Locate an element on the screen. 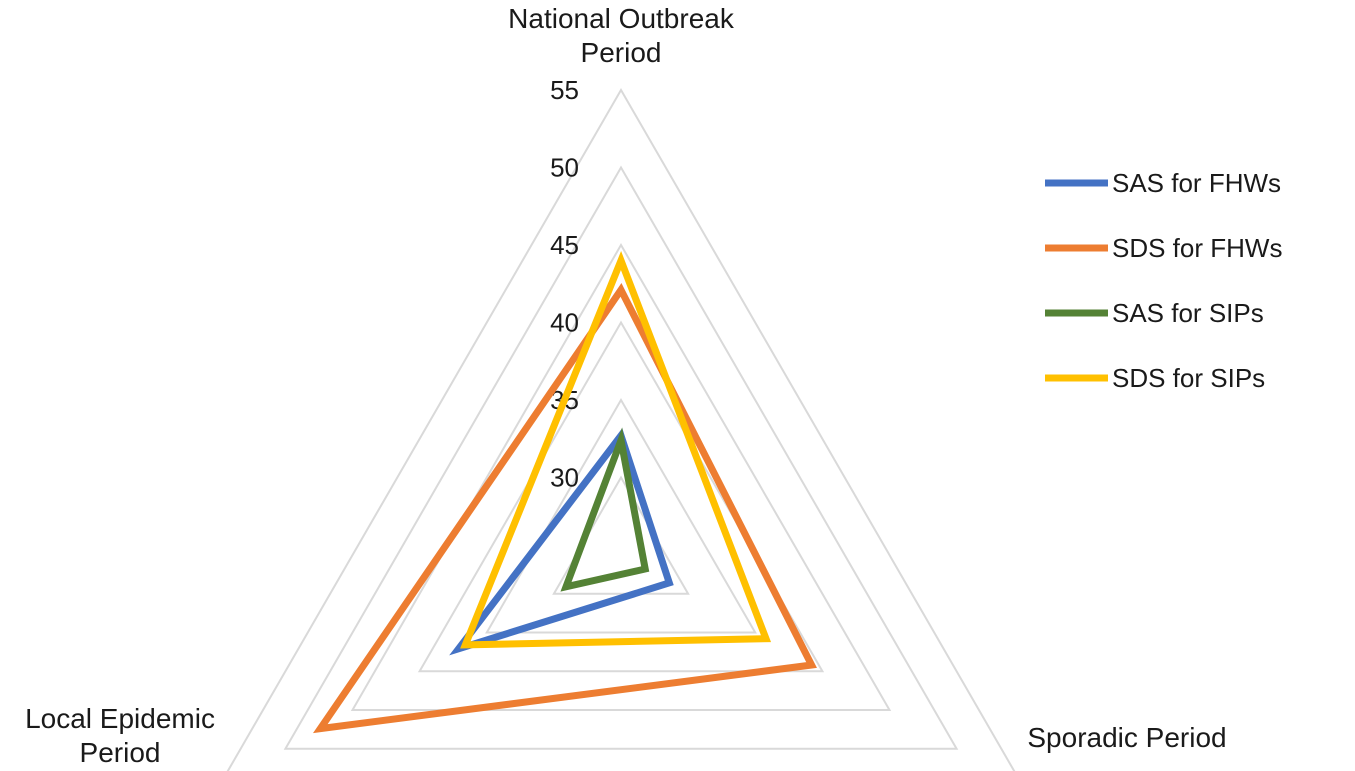 This screenshot has width=1355, height=771. legend-label-sas-for-sips: SAS for SIPs is located at coordinates (1188, 313).